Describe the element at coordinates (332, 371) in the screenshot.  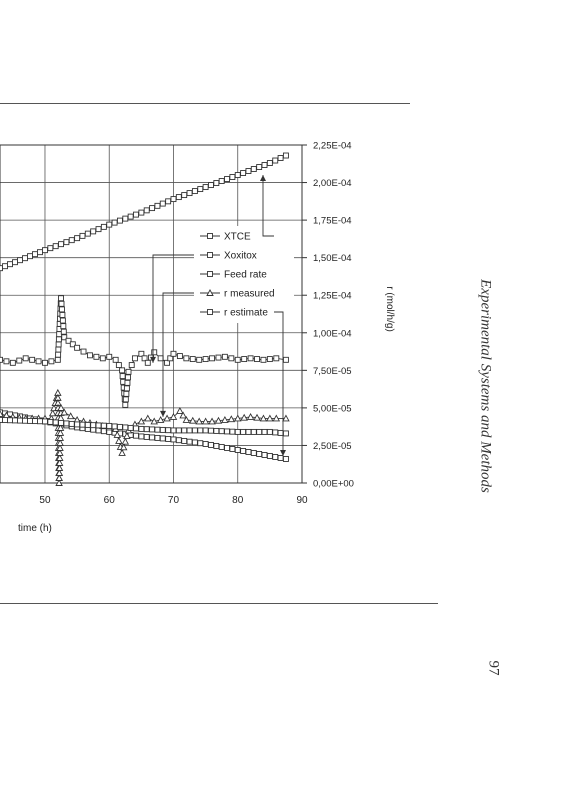
I see `y-tick-label: 7,50E-05` at that location.